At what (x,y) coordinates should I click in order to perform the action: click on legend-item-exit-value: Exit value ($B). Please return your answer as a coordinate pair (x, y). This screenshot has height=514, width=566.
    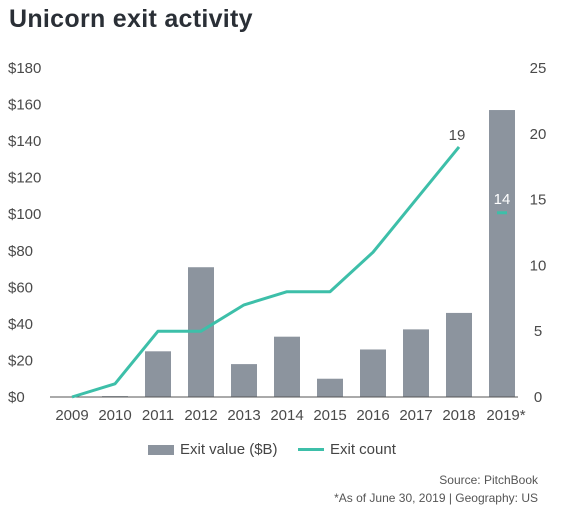
    Looking at the image, I should click on (213, 449).